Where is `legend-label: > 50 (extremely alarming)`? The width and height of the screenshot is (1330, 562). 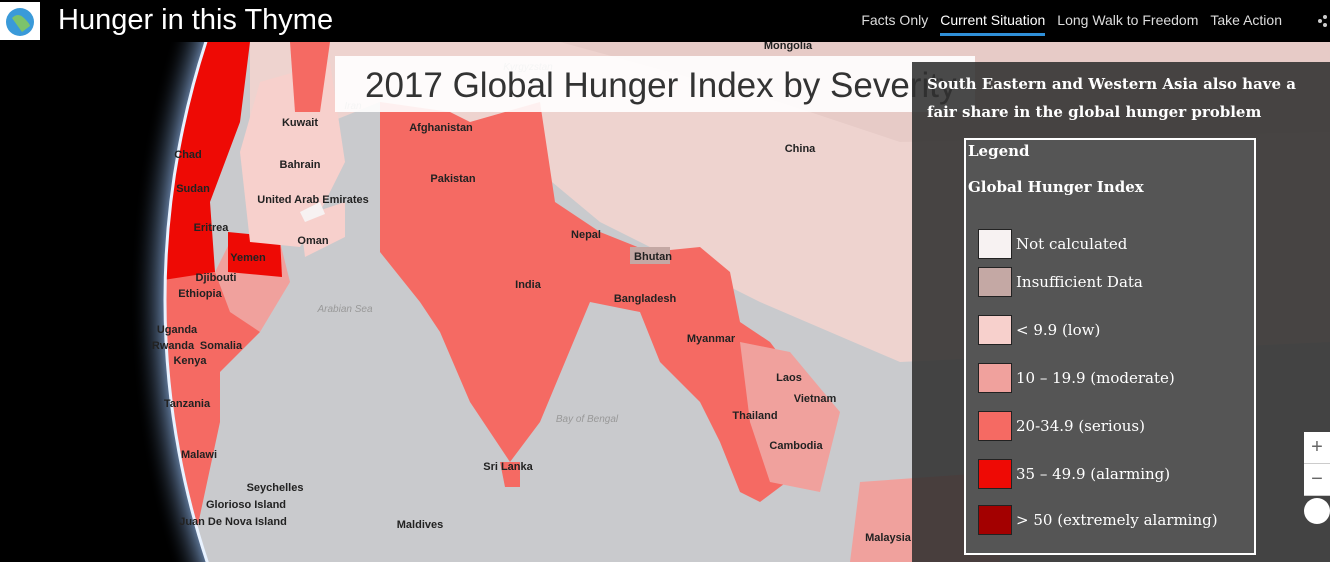 legend-label: > 50 (extremely alarming) is located at coordinates (1117, 520).